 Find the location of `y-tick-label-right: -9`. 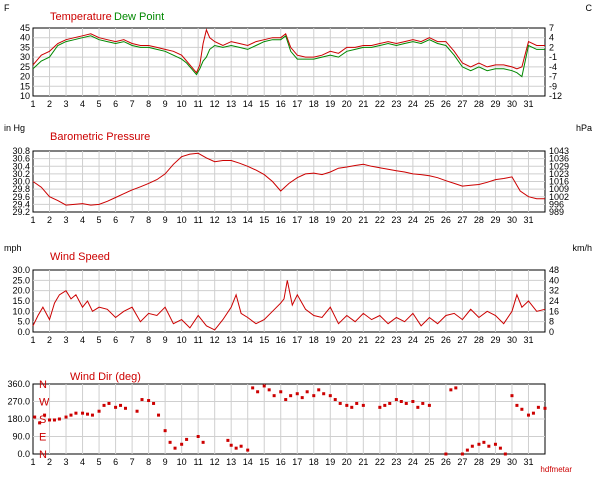

y-tick-label-right: -9 is located at coordinates (553, 86).